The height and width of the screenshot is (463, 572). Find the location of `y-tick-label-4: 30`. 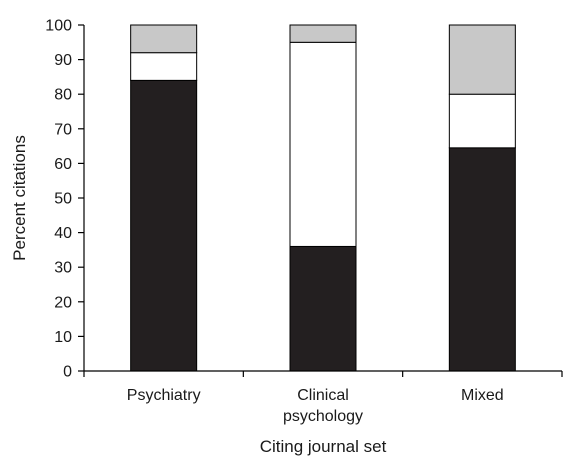

y-tick-label-4: 30 is located at coordinates (63, 268).